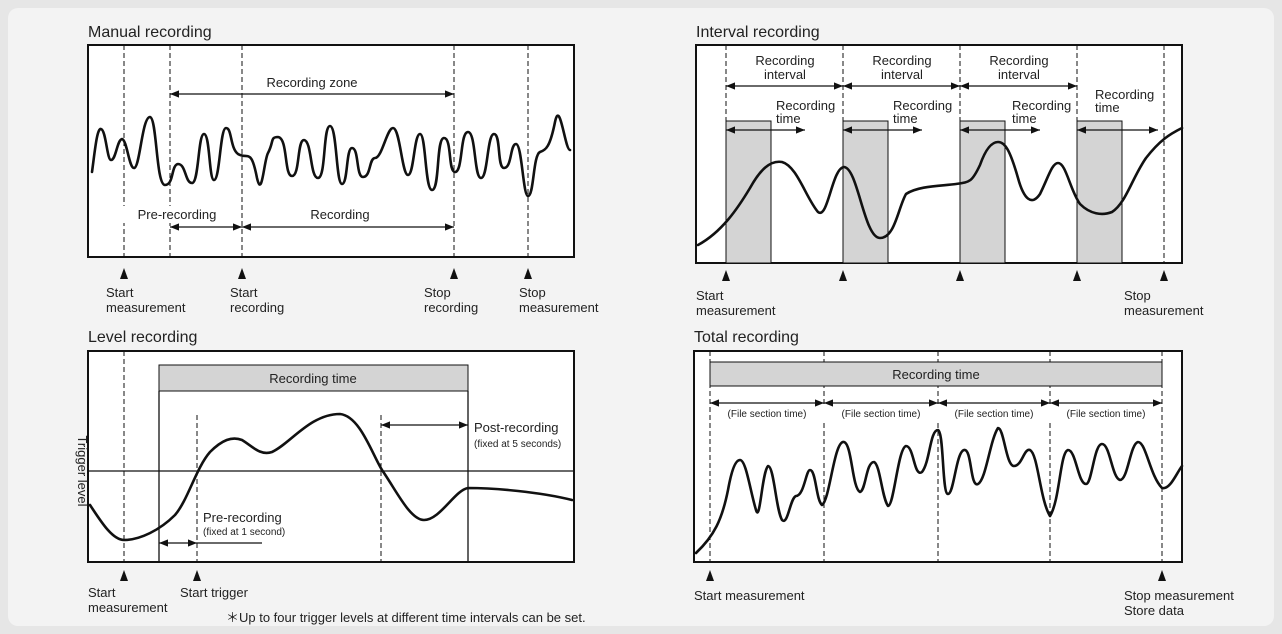 This screenshot has height=634, width=1282. What do you see at coordinates (257, 307) in the screenshot?
I see `start-recording-label-line2: recording` at bounding box center [257, 307].